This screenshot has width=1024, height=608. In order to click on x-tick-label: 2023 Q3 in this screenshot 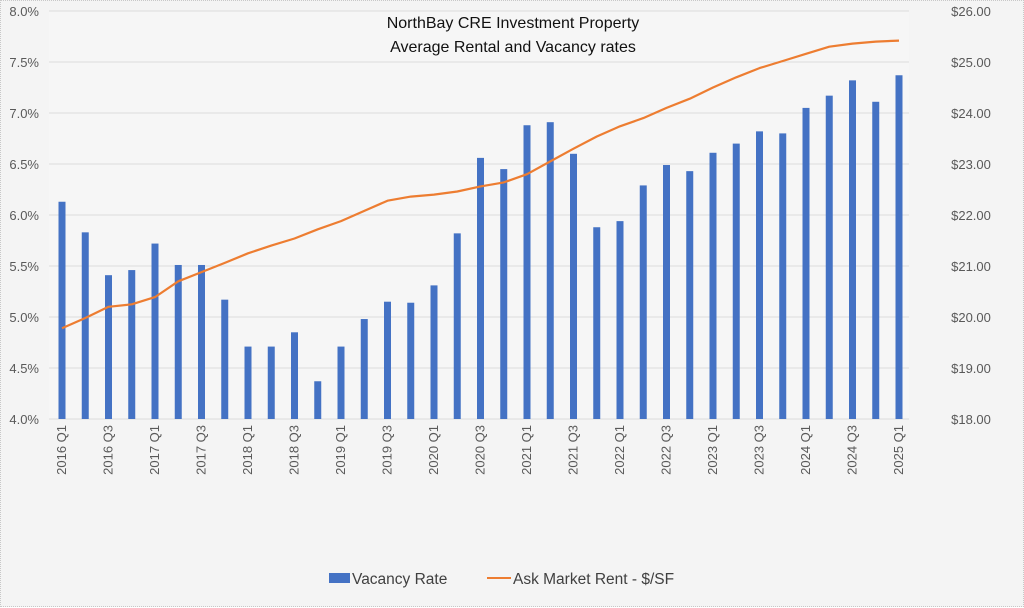, I will do `click(759, 450)`.